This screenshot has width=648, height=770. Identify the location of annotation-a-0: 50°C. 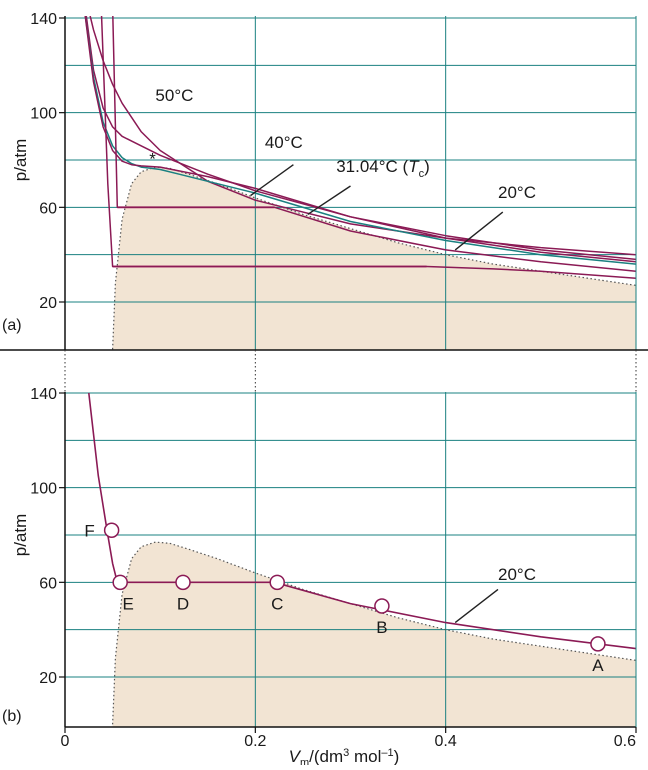
(174, 95).